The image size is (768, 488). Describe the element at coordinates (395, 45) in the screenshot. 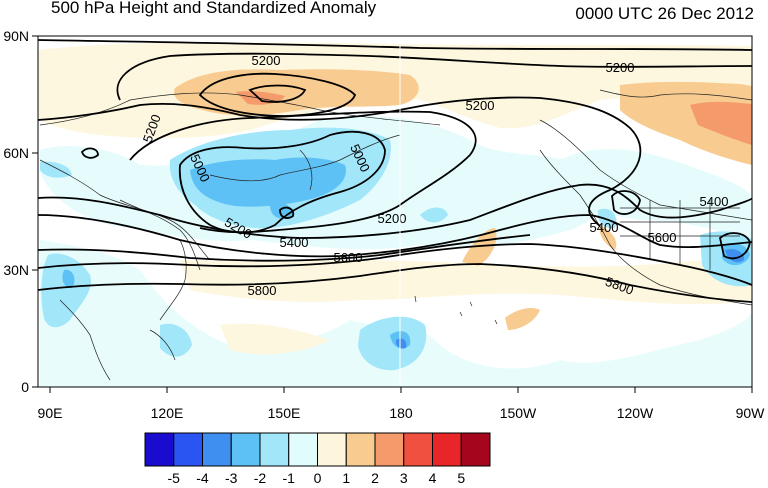

I see `contour-5200-outer` at that location.